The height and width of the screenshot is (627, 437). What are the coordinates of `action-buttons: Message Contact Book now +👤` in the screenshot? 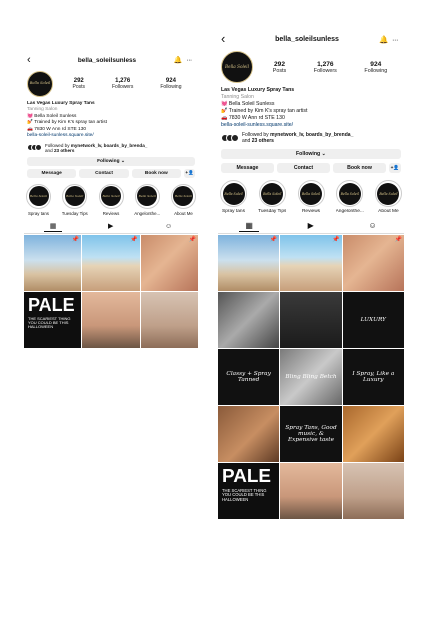 It's located at (311, 166).